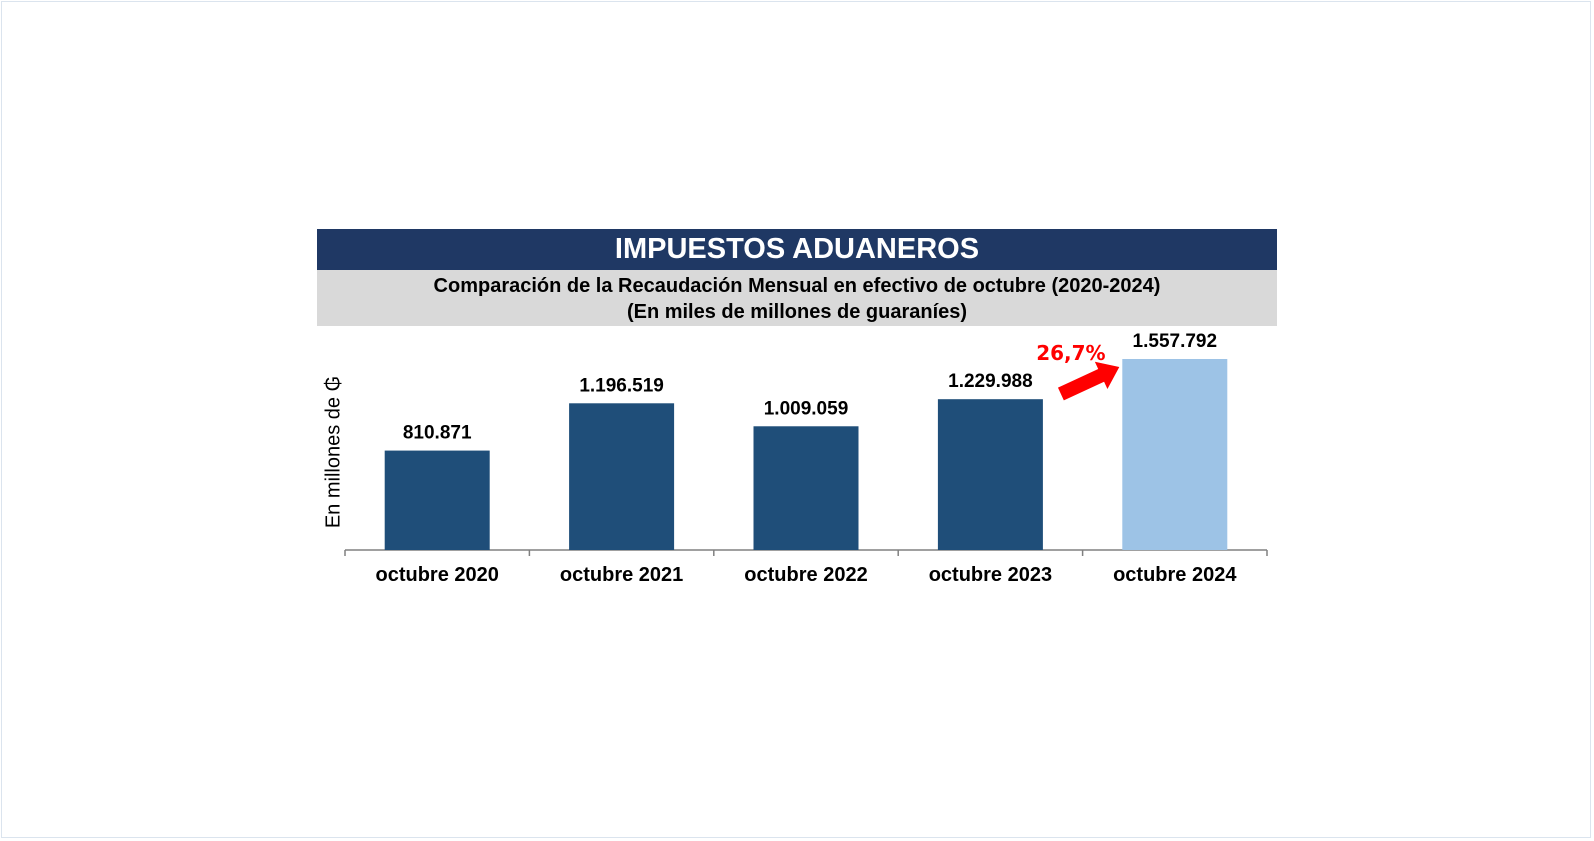  What do you see at coordinates (437, 500) in the screenshot?
I see `bar-octubre-2020` at bounding box center [437, 500].